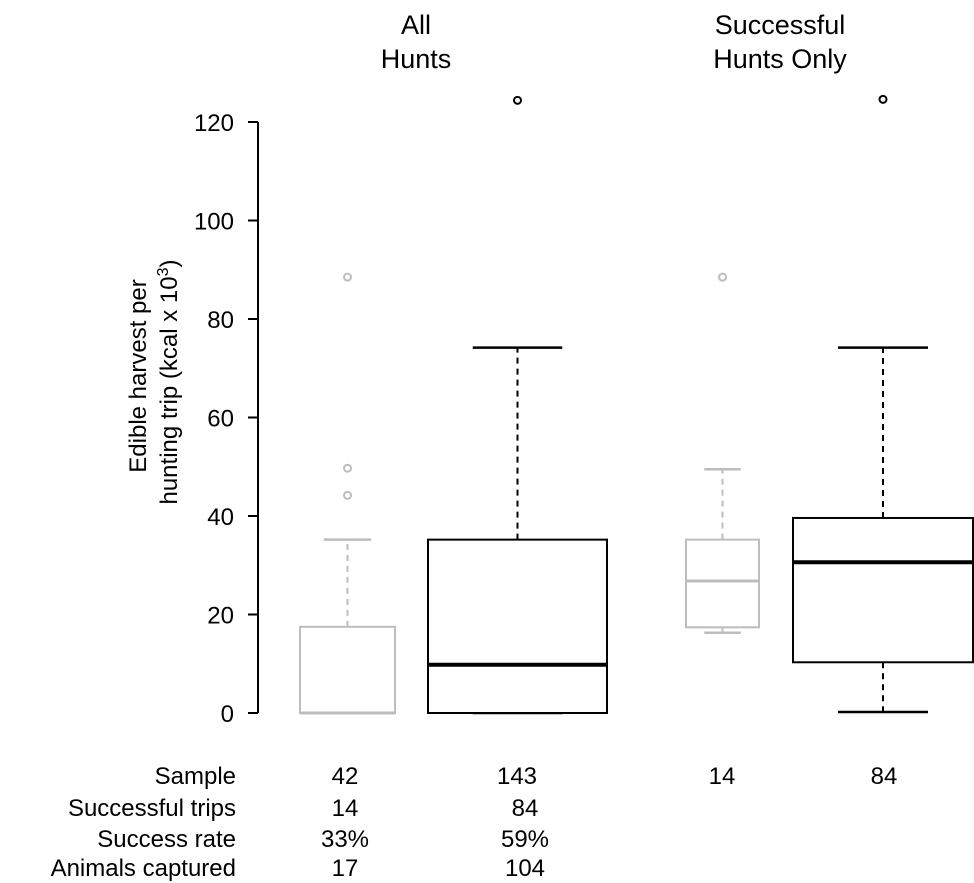 The height and width of the screenshot is (883, 974). I want to click on stats-cell: 42, so click(345, 776).